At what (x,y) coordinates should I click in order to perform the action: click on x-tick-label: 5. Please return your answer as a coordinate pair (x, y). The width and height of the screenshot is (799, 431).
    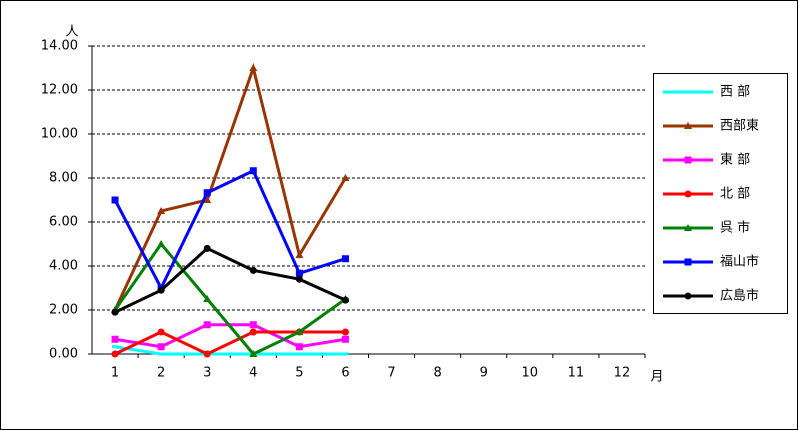
    Looking at the image, I should click on (299, 373).